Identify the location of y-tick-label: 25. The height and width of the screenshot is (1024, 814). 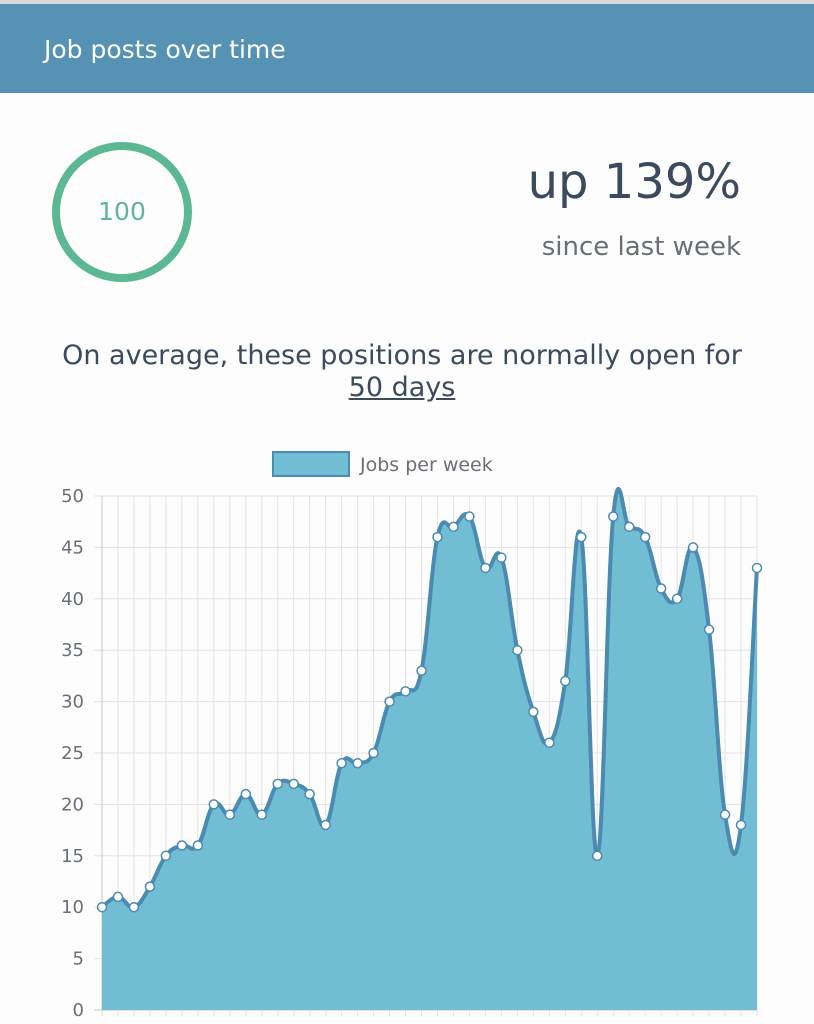
(72, 753).